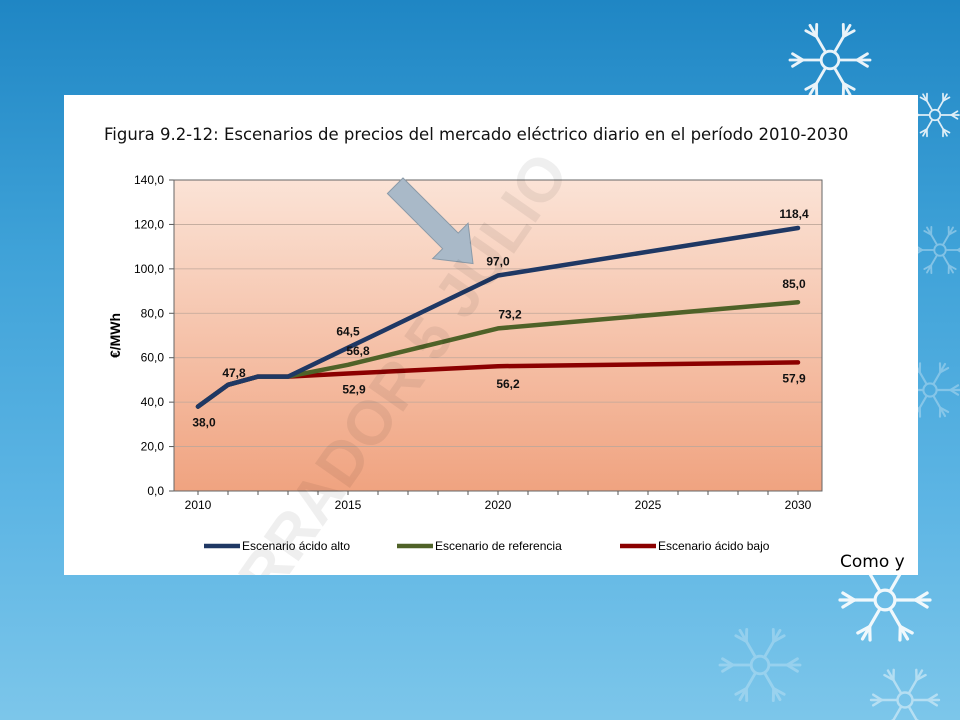 The image size is (960, 720). What do you see at coordinates (872, 562) in the screenshot?
I see `trailing-text: Como y` at bounding box center [872, 562].